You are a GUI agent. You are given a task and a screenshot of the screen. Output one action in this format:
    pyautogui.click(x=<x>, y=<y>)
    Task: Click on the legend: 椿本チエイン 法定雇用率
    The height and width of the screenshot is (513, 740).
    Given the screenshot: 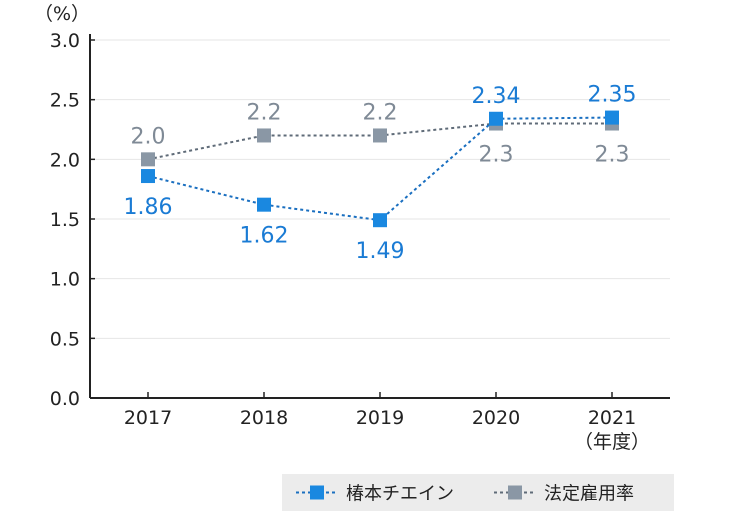 What is the action you would take?
    pyautogui.click(x=478, y=492)
    